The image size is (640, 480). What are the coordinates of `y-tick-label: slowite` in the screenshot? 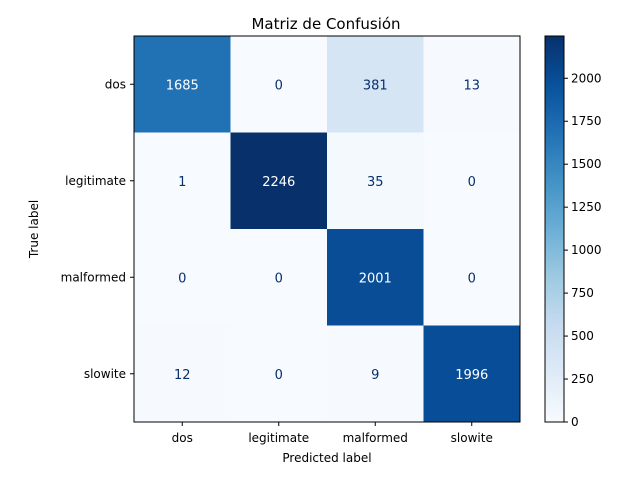 It's located at (105, 374).